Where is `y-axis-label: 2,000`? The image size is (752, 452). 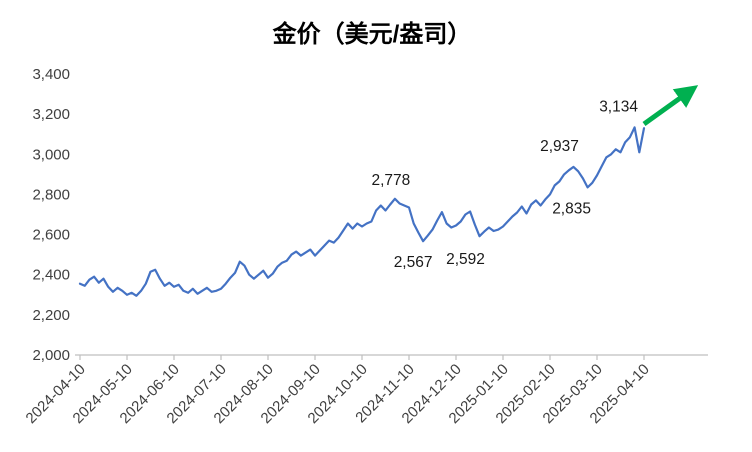
y-axis-label: 2,000 is located at coordinates (51, 355).